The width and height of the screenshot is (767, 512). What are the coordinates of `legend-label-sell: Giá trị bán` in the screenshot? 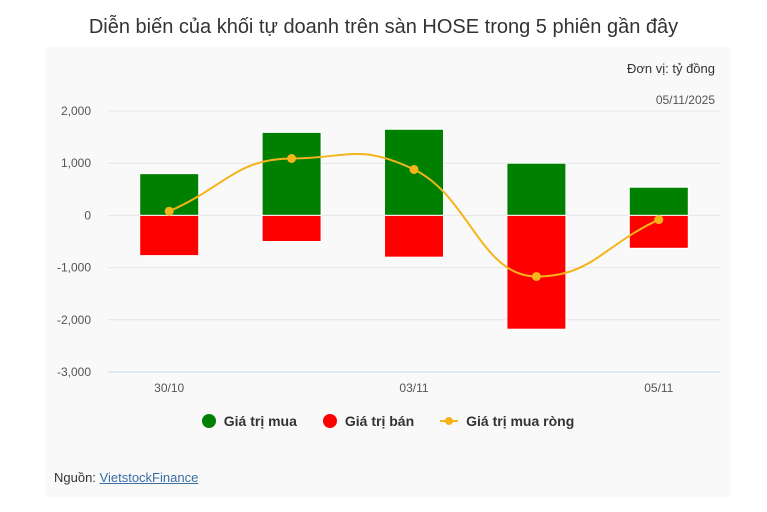 It's located at (379, 421).